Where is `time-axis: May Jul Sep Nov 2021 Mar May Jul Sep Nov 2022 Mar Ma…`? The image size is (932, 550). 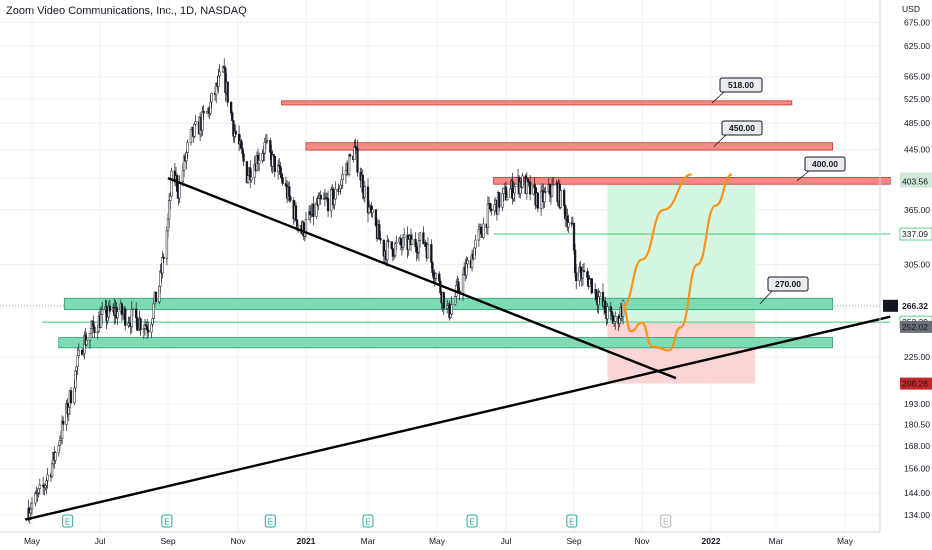
time-axis: May Jul Sep Nov 2021 Mar May Jul Sep Nov 2022 Mar Ma… is located at coordinates (440, 538).